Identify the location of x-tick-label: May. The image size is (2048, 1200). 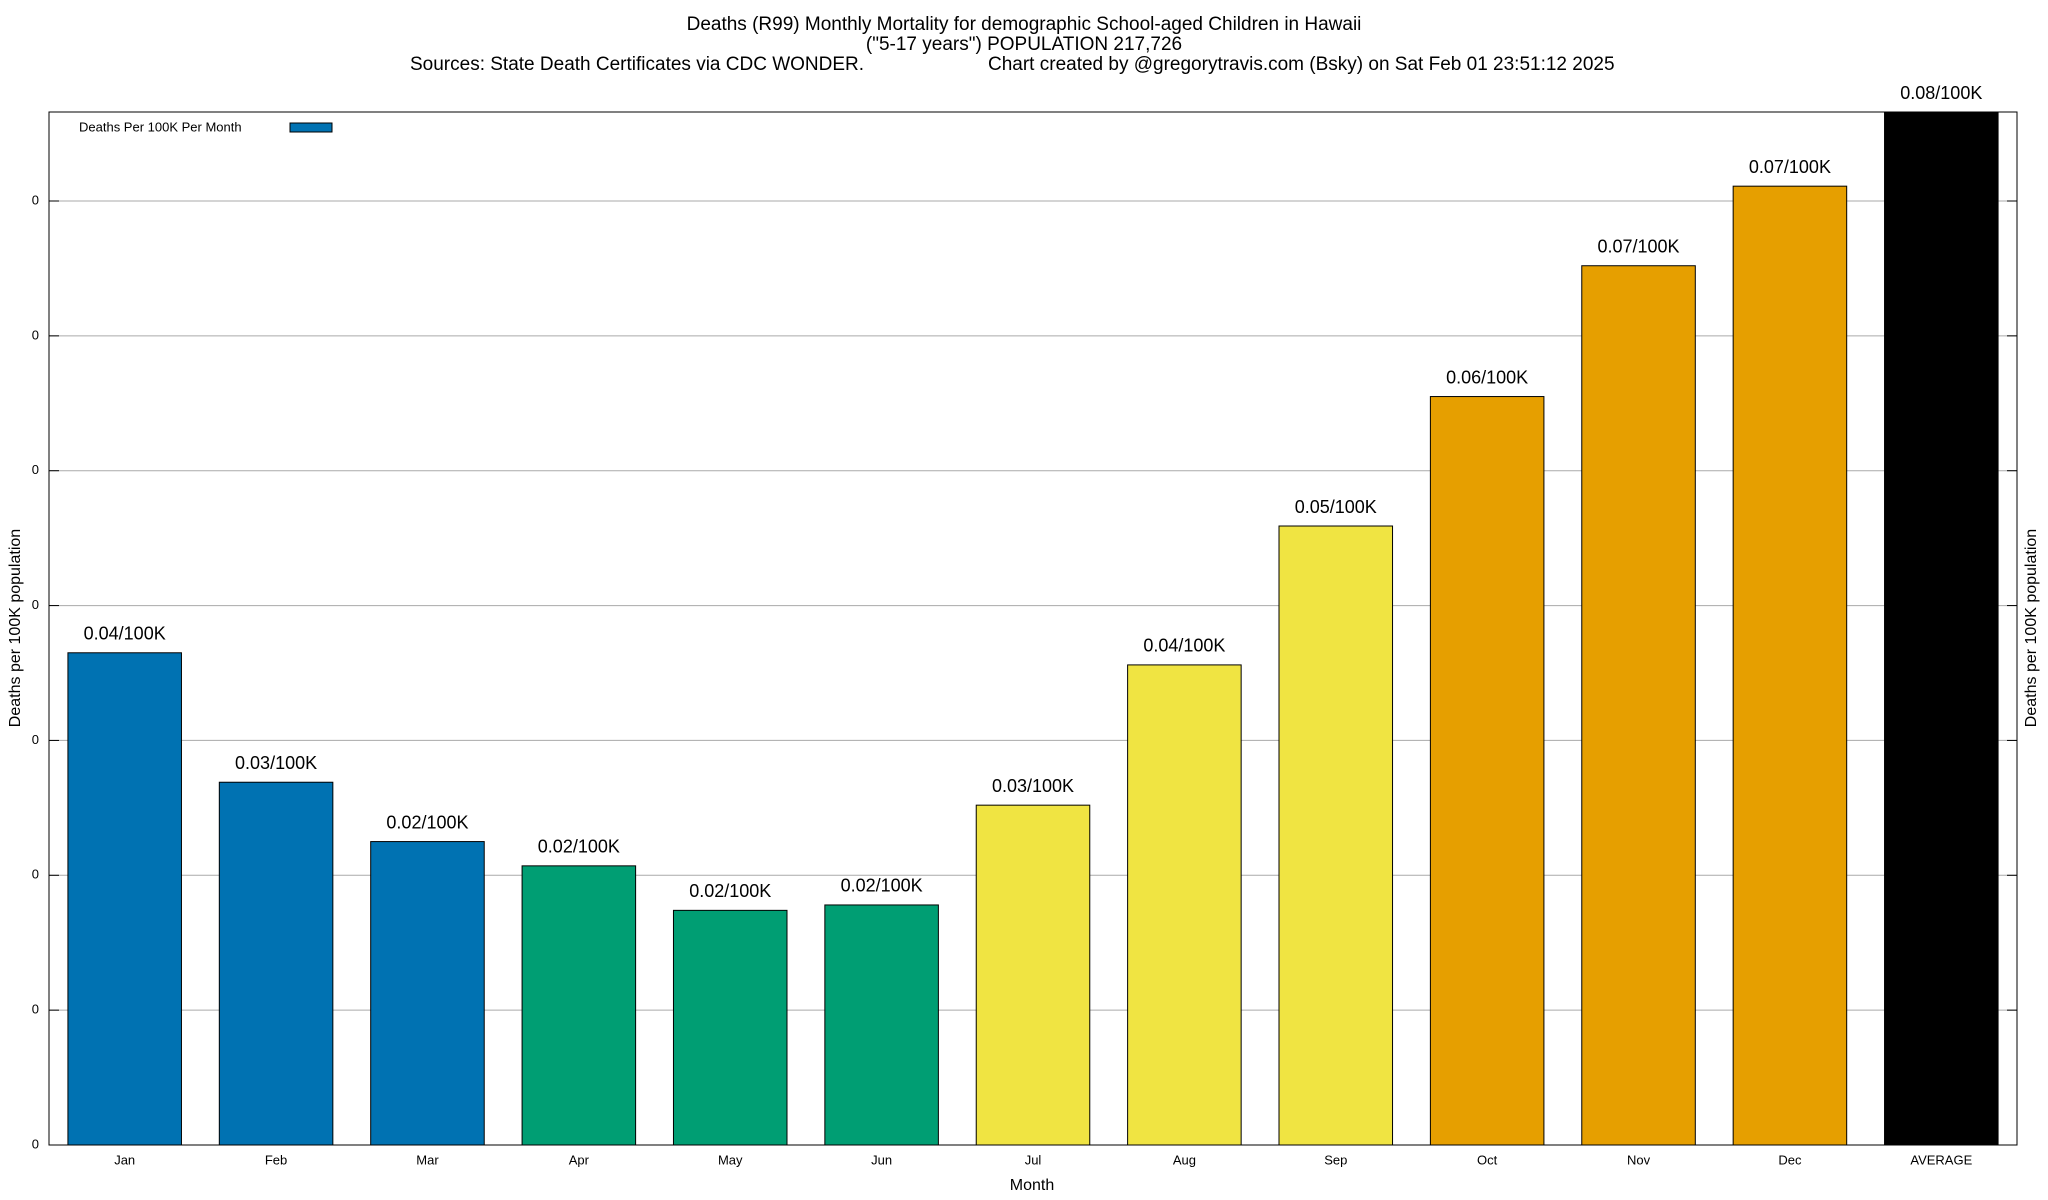
(730, 1159).